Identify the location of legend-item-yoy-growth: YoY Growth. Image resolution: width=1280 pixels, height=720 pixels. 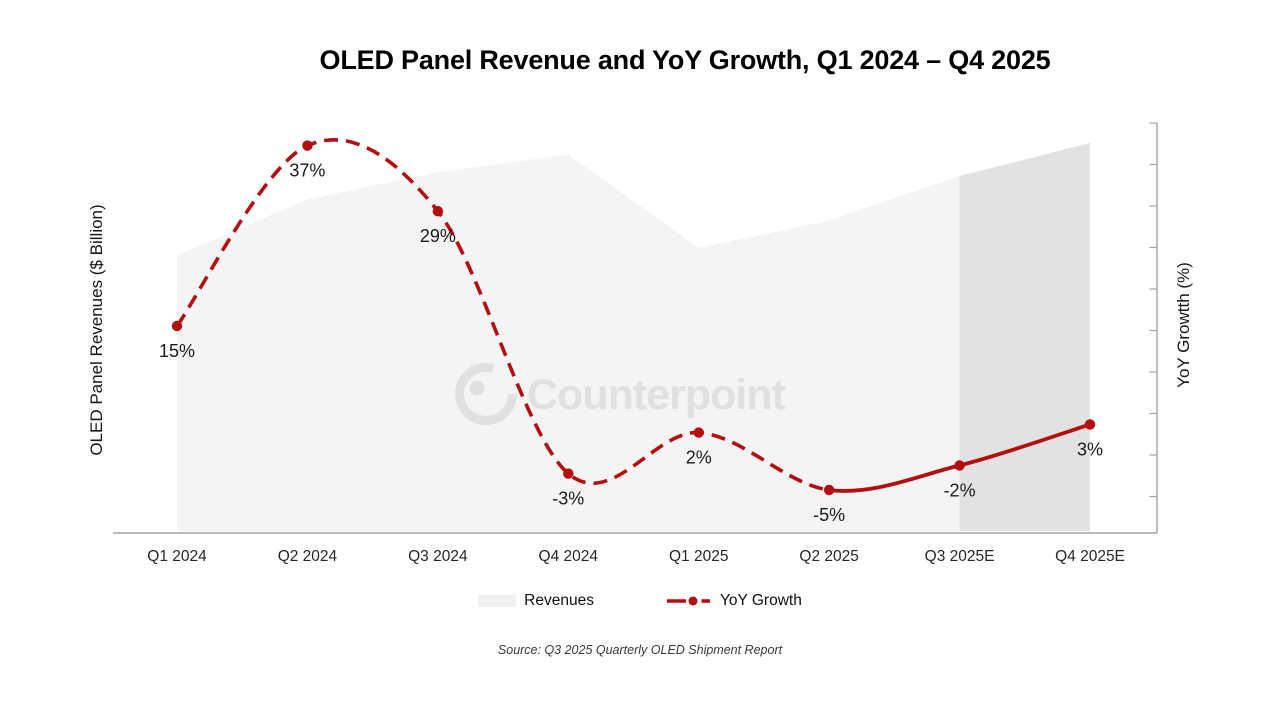
(734, 601).